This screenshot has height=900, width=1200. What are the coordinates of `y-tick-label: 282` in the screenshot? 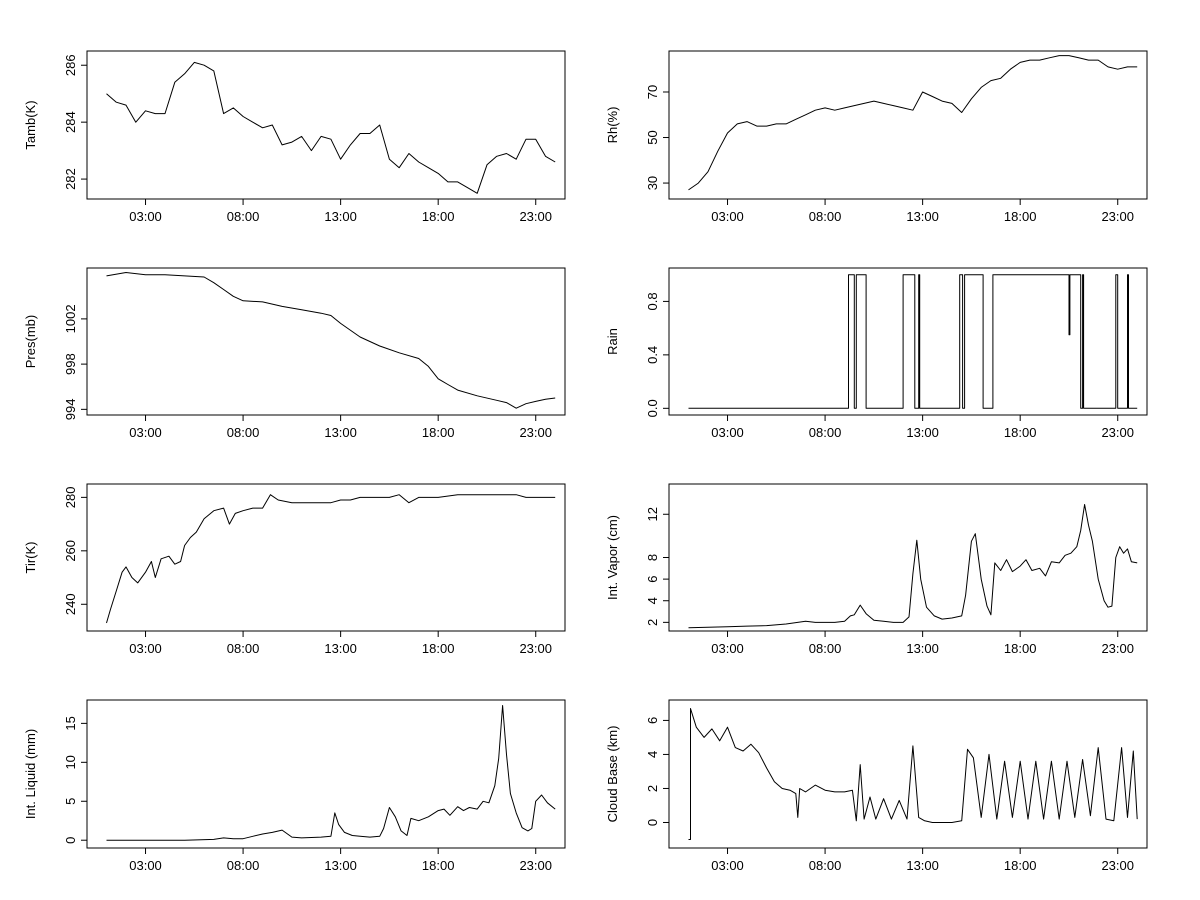 It's located at (70, 179).